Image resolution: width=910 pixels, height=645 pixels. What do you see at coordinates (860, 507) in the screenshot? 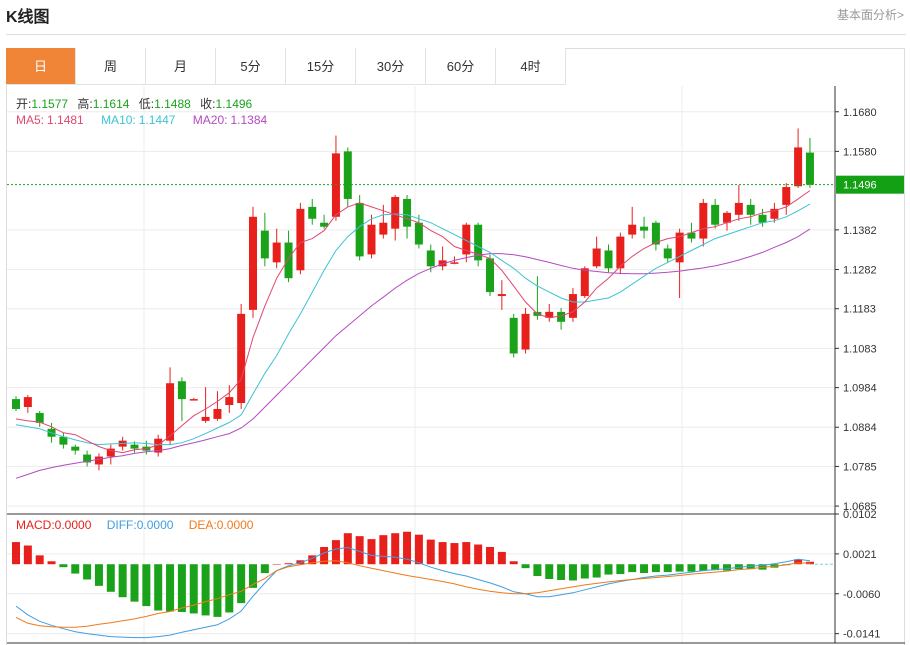
I see `price-tick-label: 1.0685` at bounding box center [860, 507].